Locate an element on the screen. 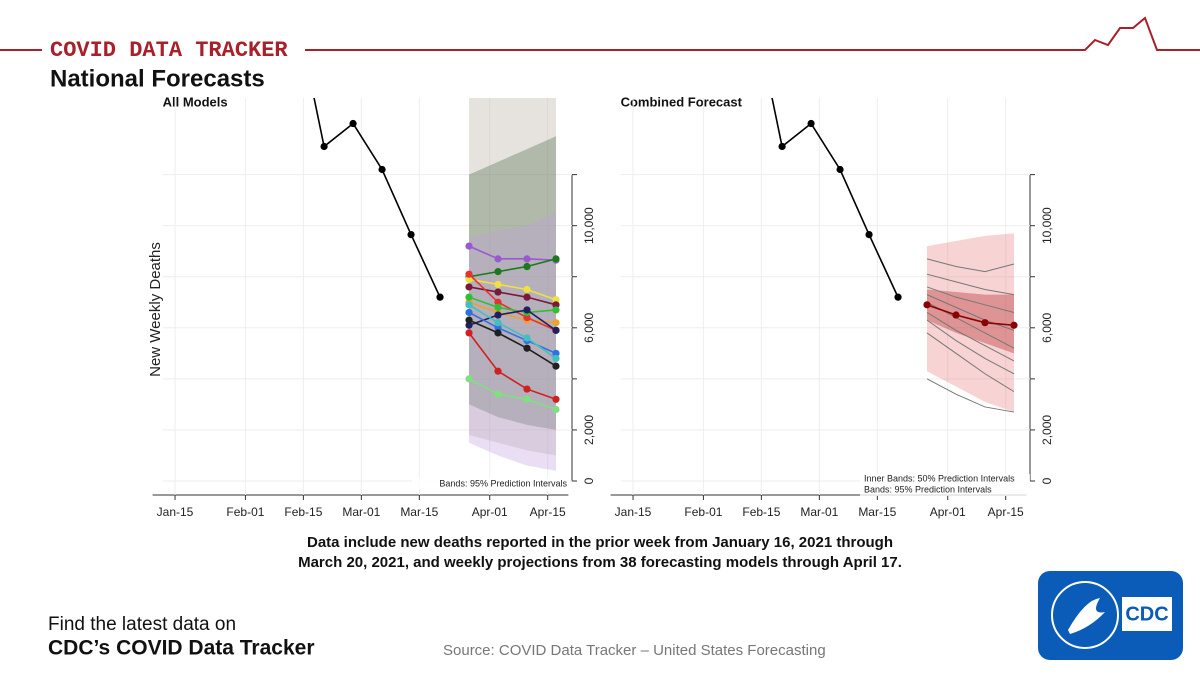 The height and width of the screenshot is (680, 1200). hhs-seal is located at coordinates (1085, 615).